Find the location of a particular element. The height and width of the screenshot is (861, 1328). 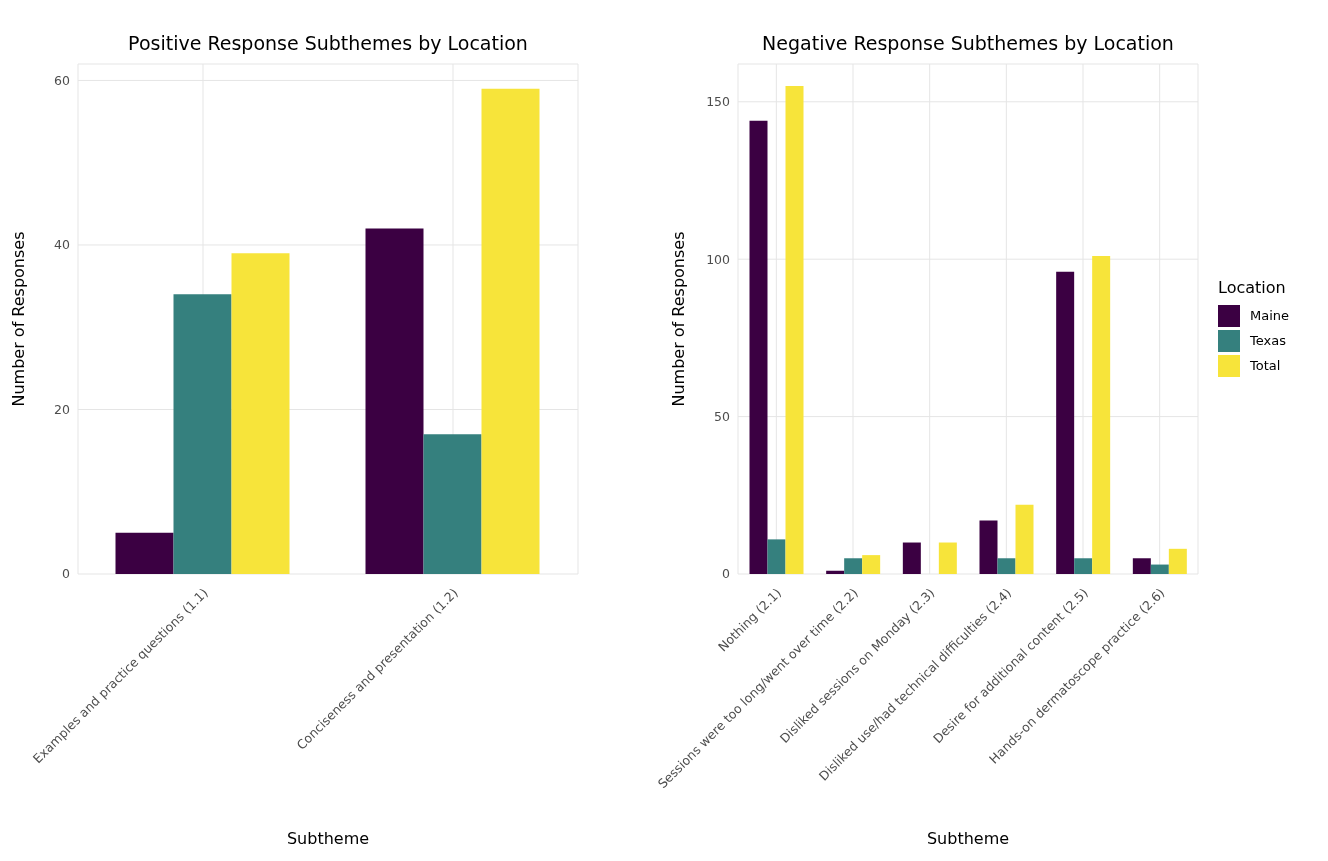

legend-label: Maine is located at coordinates (1270, 315).